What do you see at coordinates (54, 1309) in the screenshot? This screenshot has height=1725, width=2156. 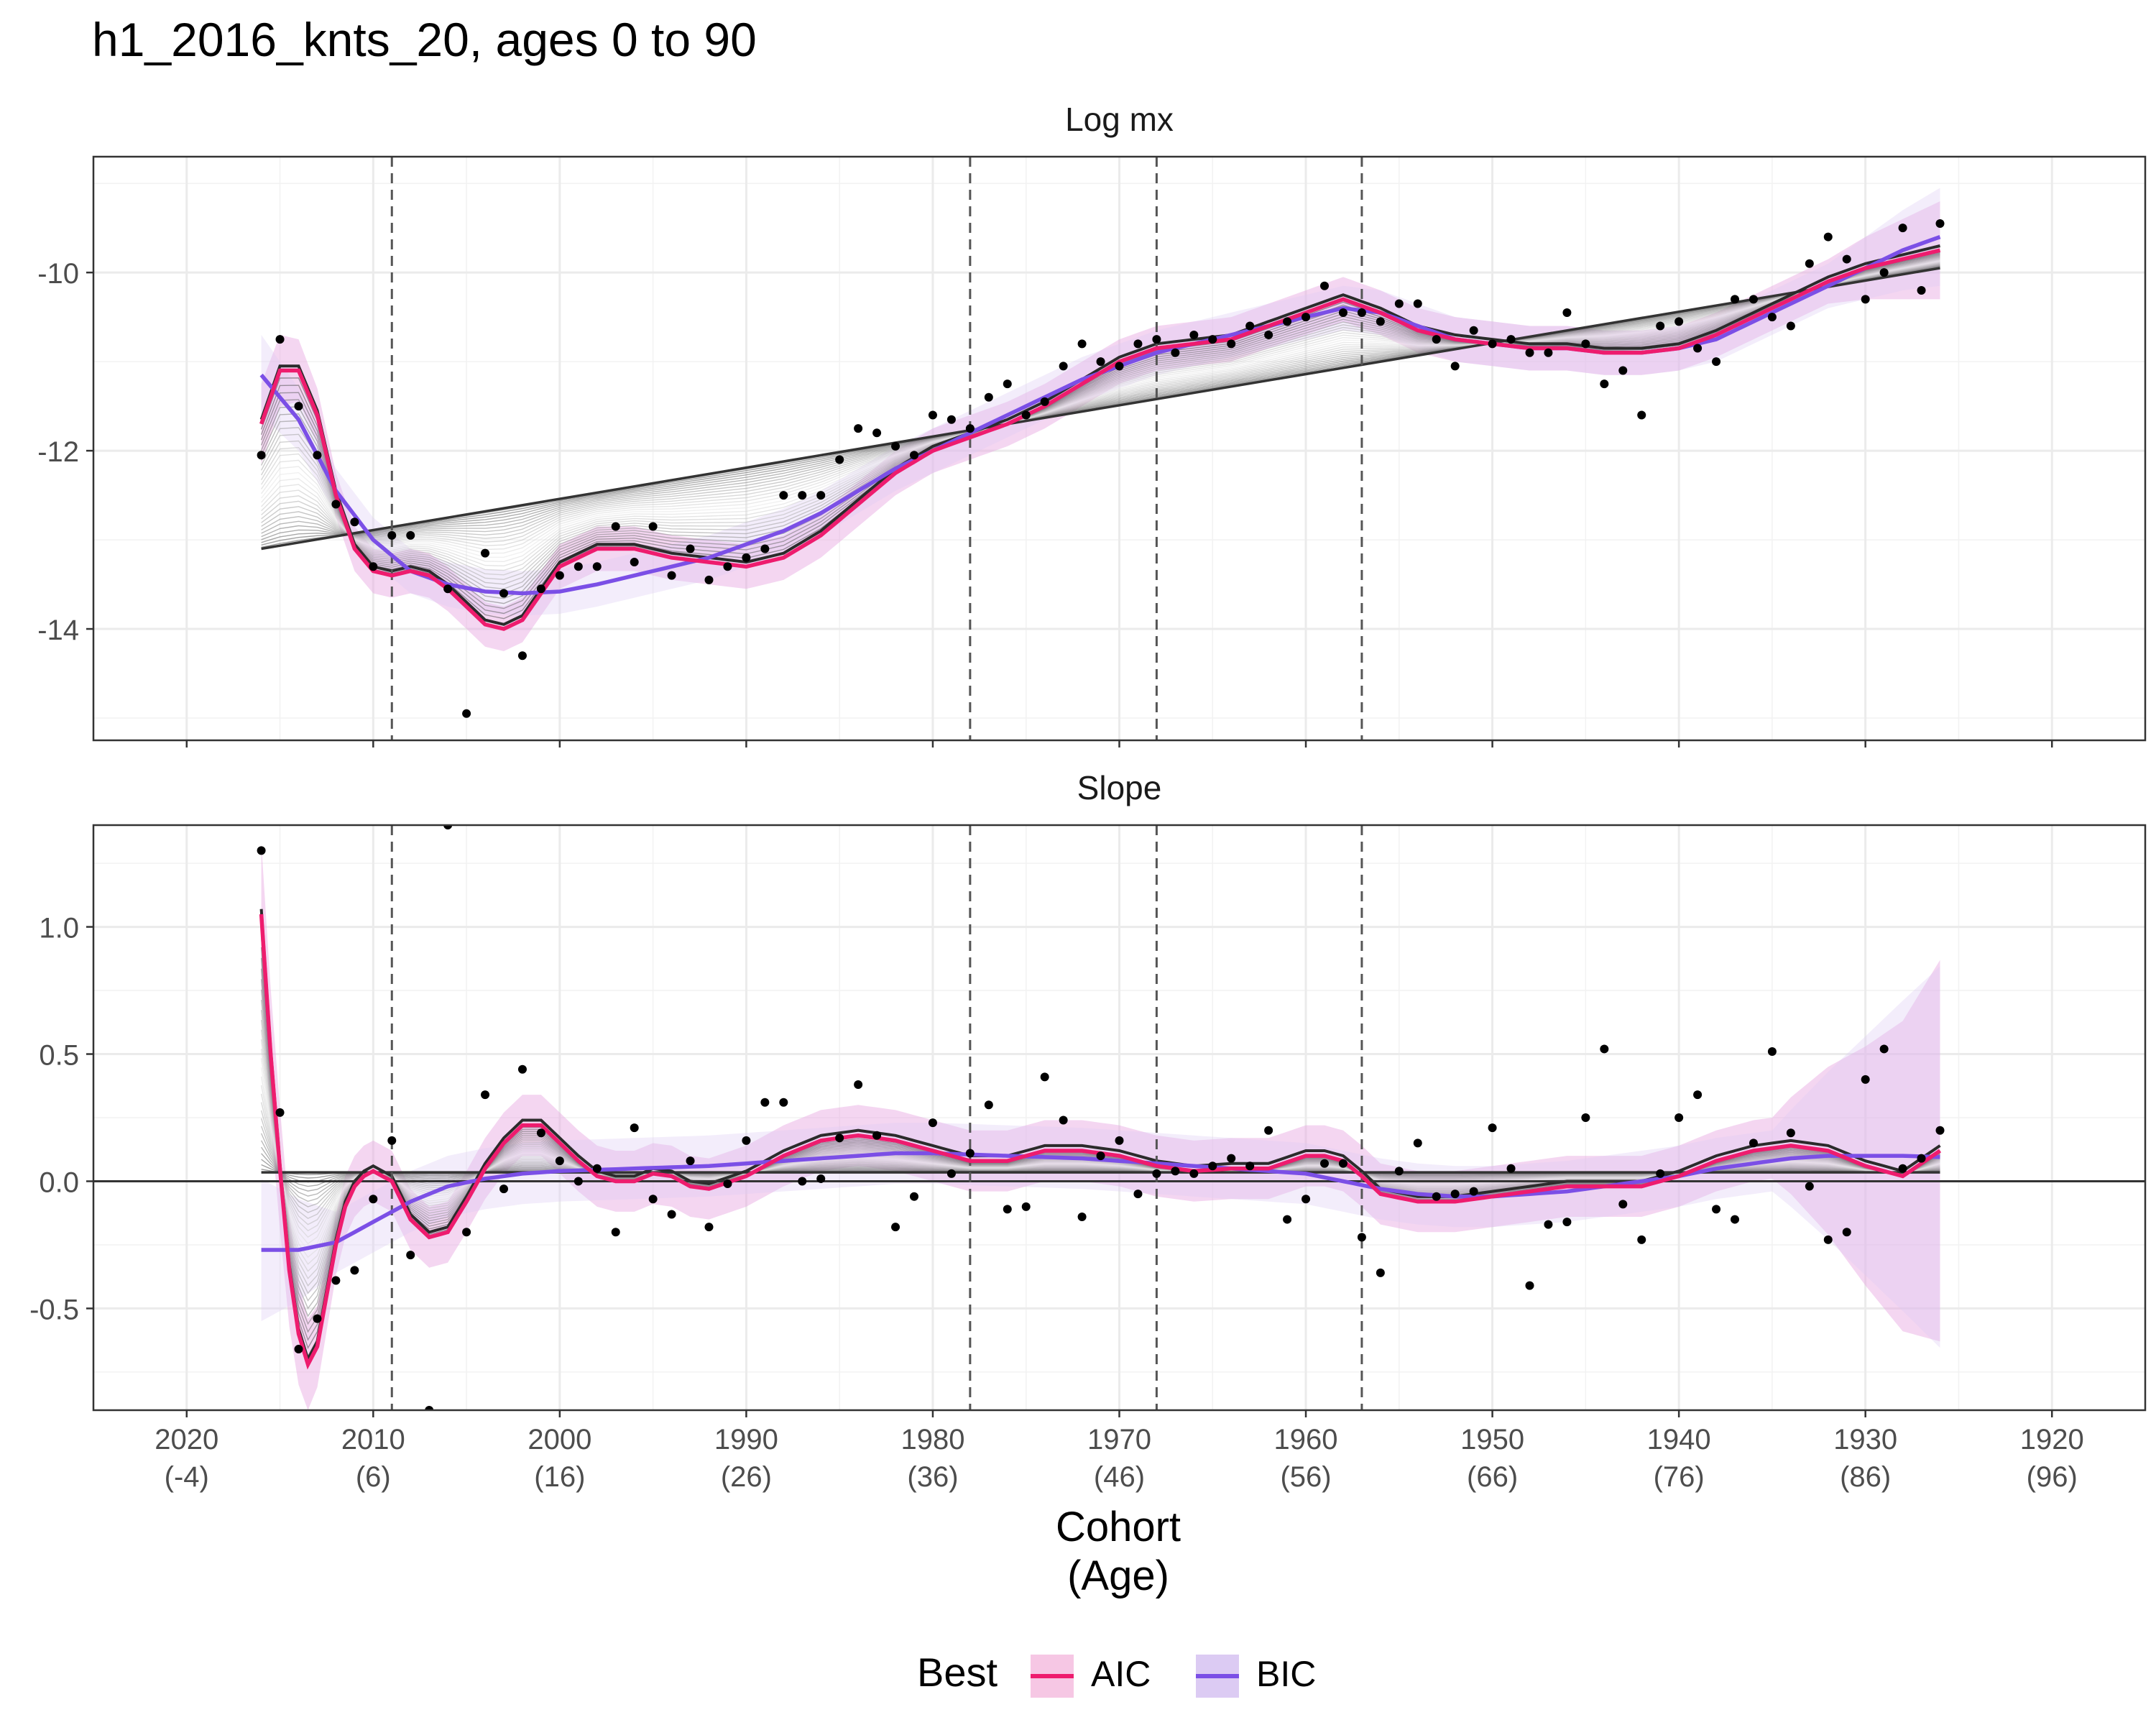 I see `y-tick-label: -0.5` at bounding box center [54, 1309].